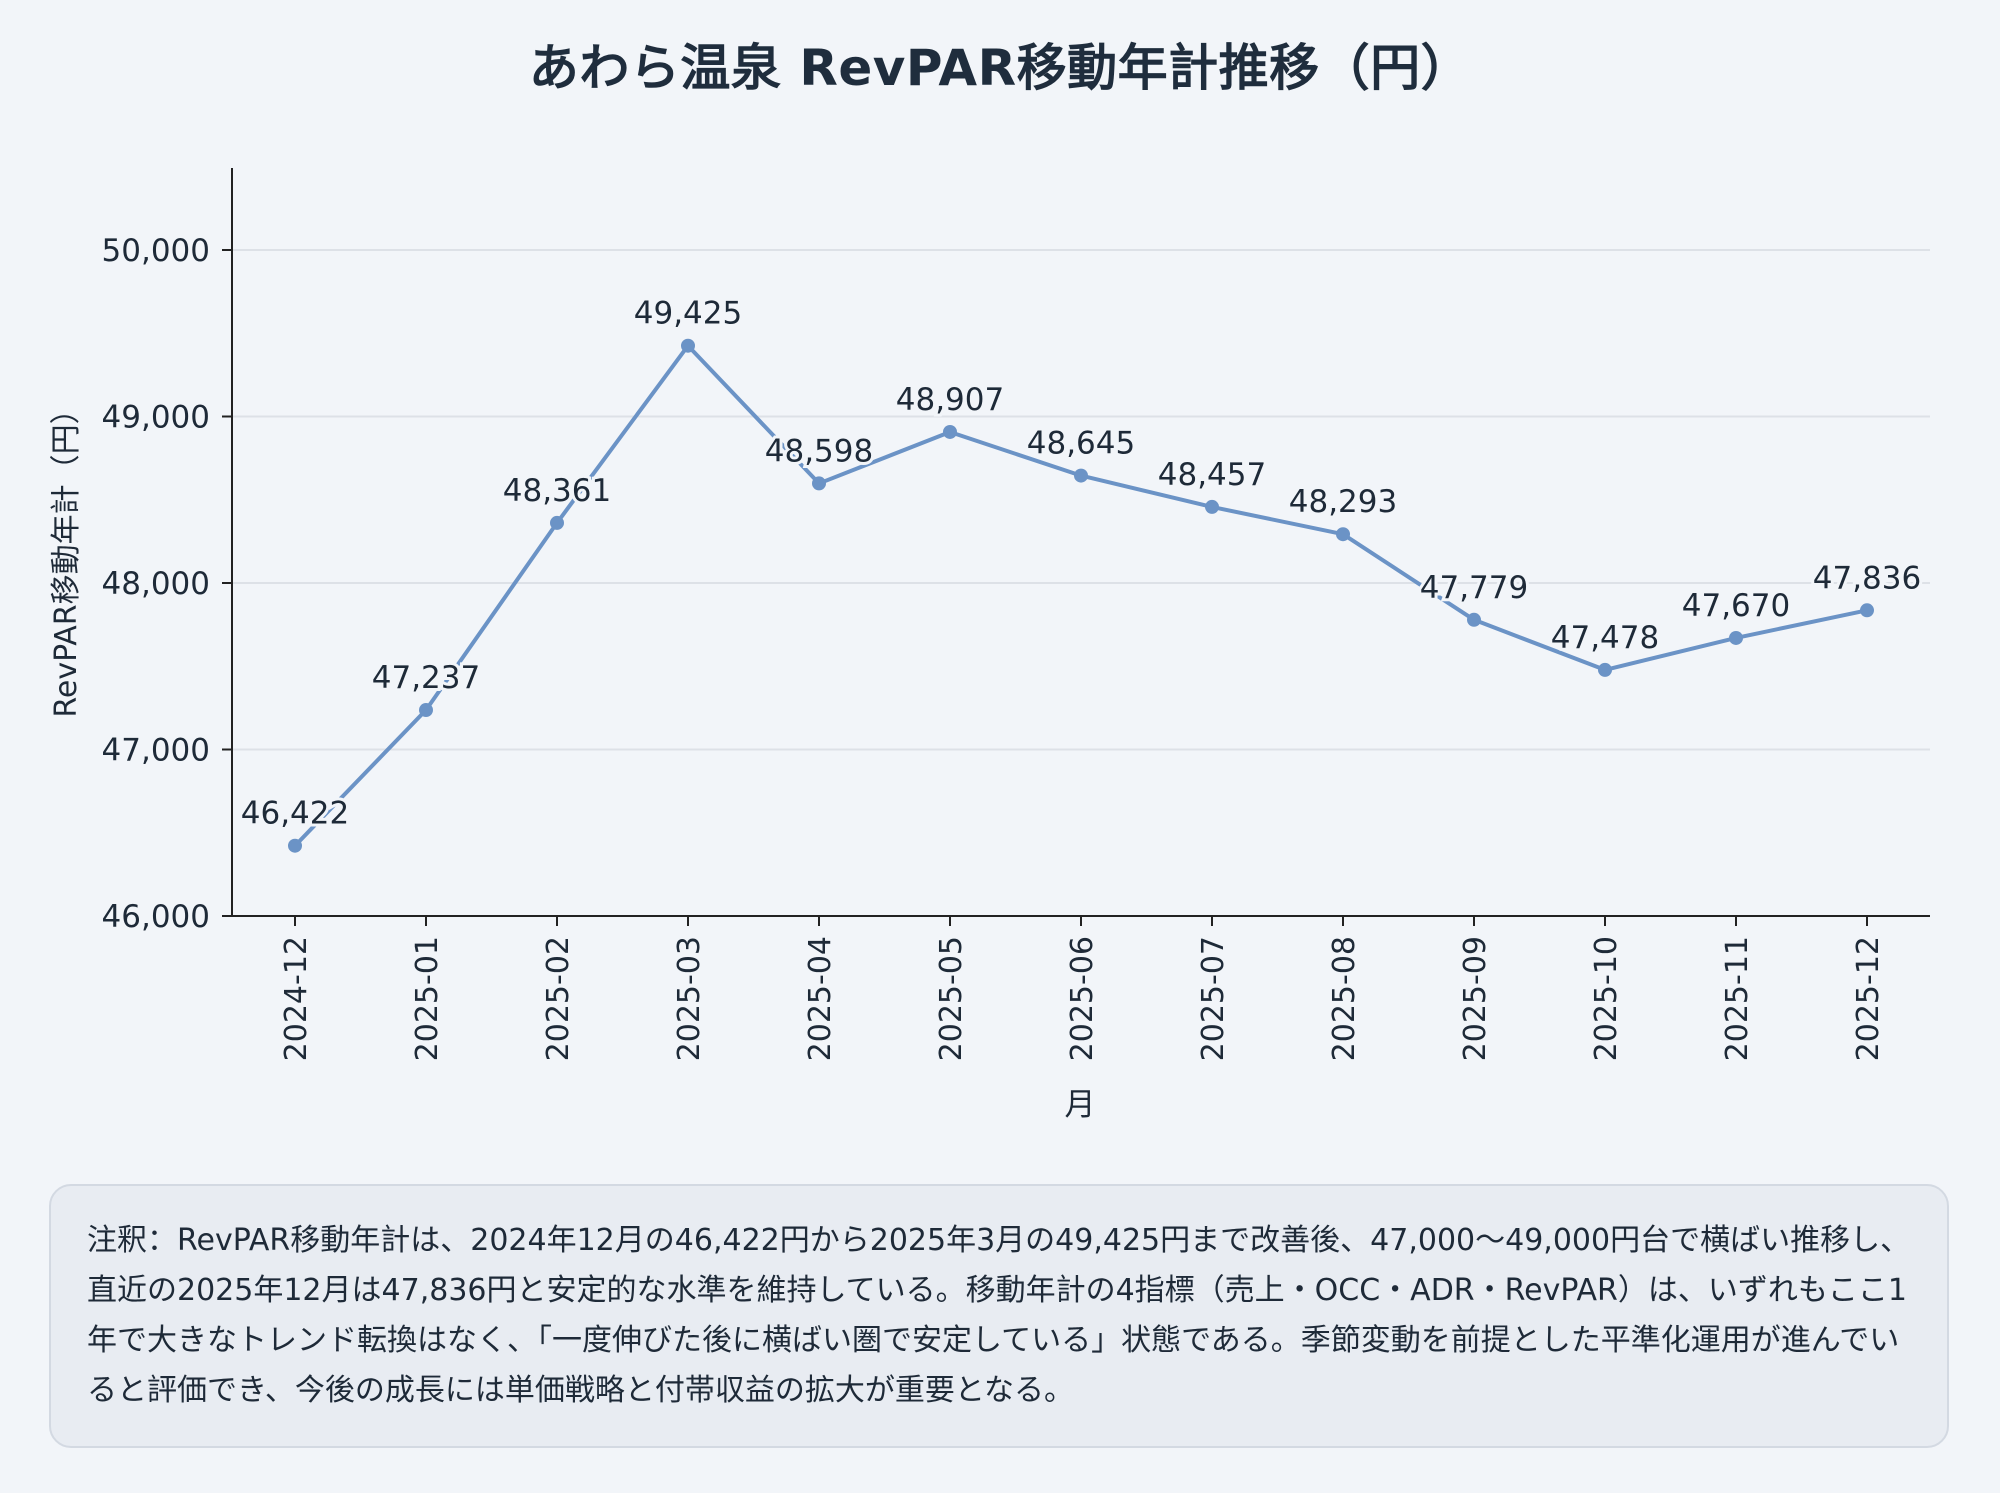  I want to click on data-label: 48,293, so click(1343, 502).